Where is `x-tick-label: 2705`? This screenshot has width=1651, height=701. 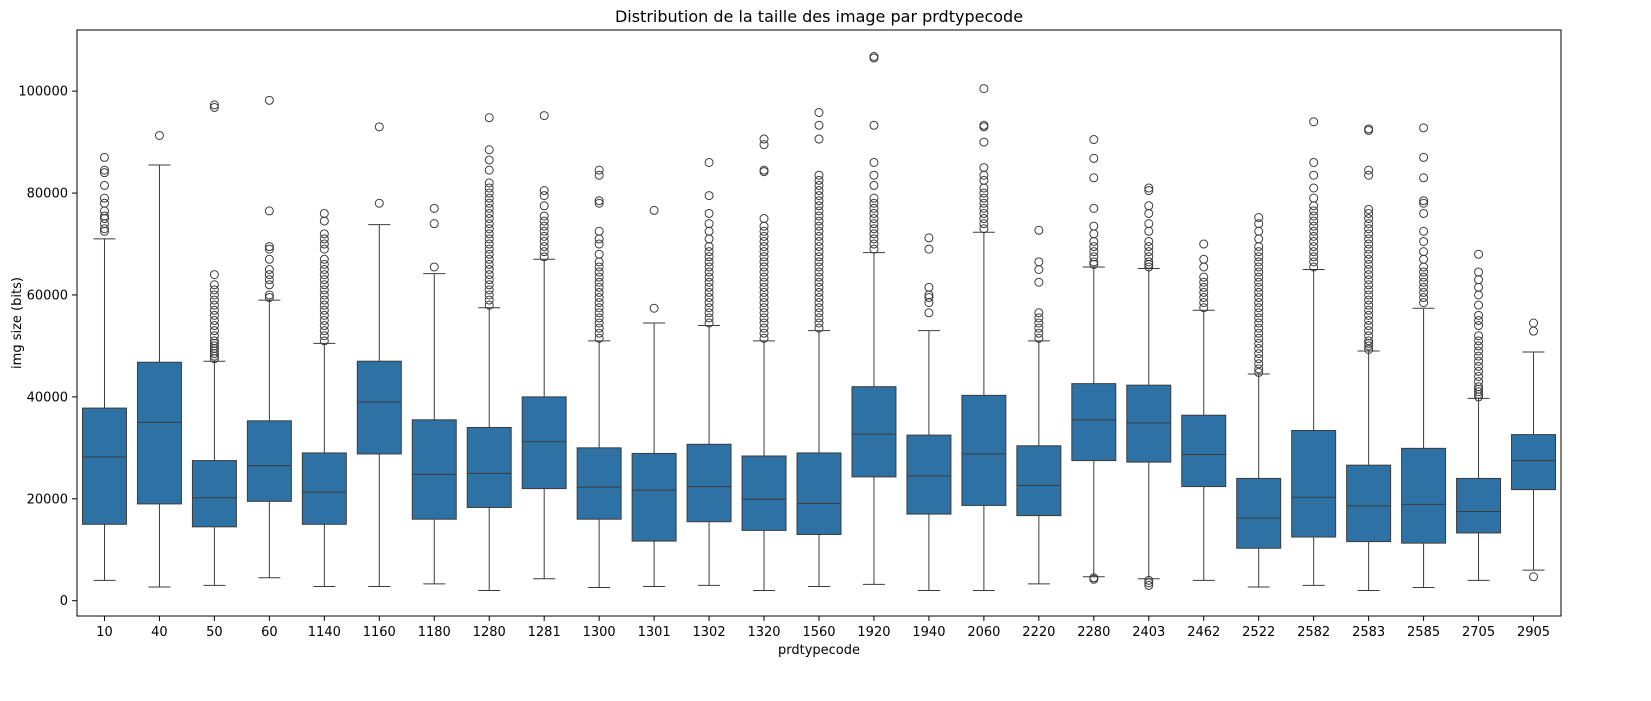
x-tick-label: 2705 is located at coordinates (1478, 632).